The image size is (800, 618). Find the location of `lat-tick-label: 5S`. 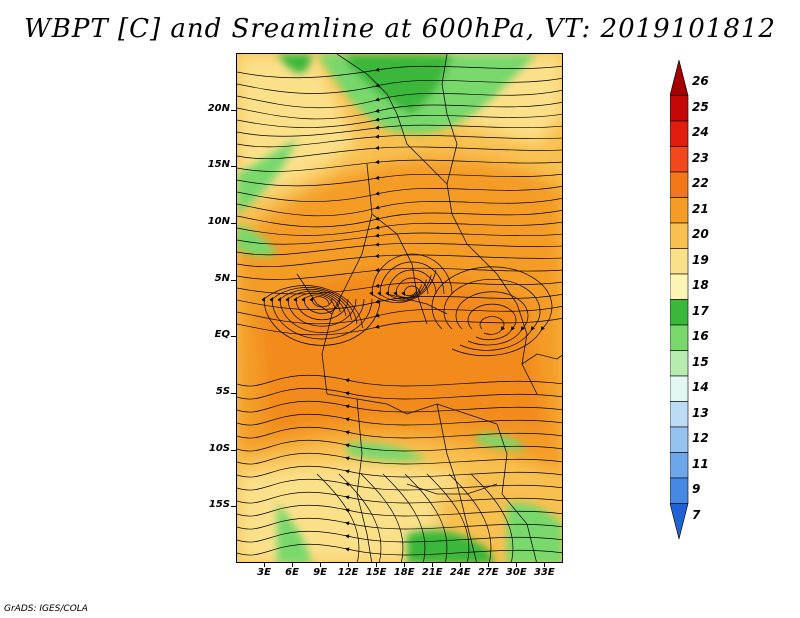

lat-tick-label: 5S is located at coordinates (222, 391).